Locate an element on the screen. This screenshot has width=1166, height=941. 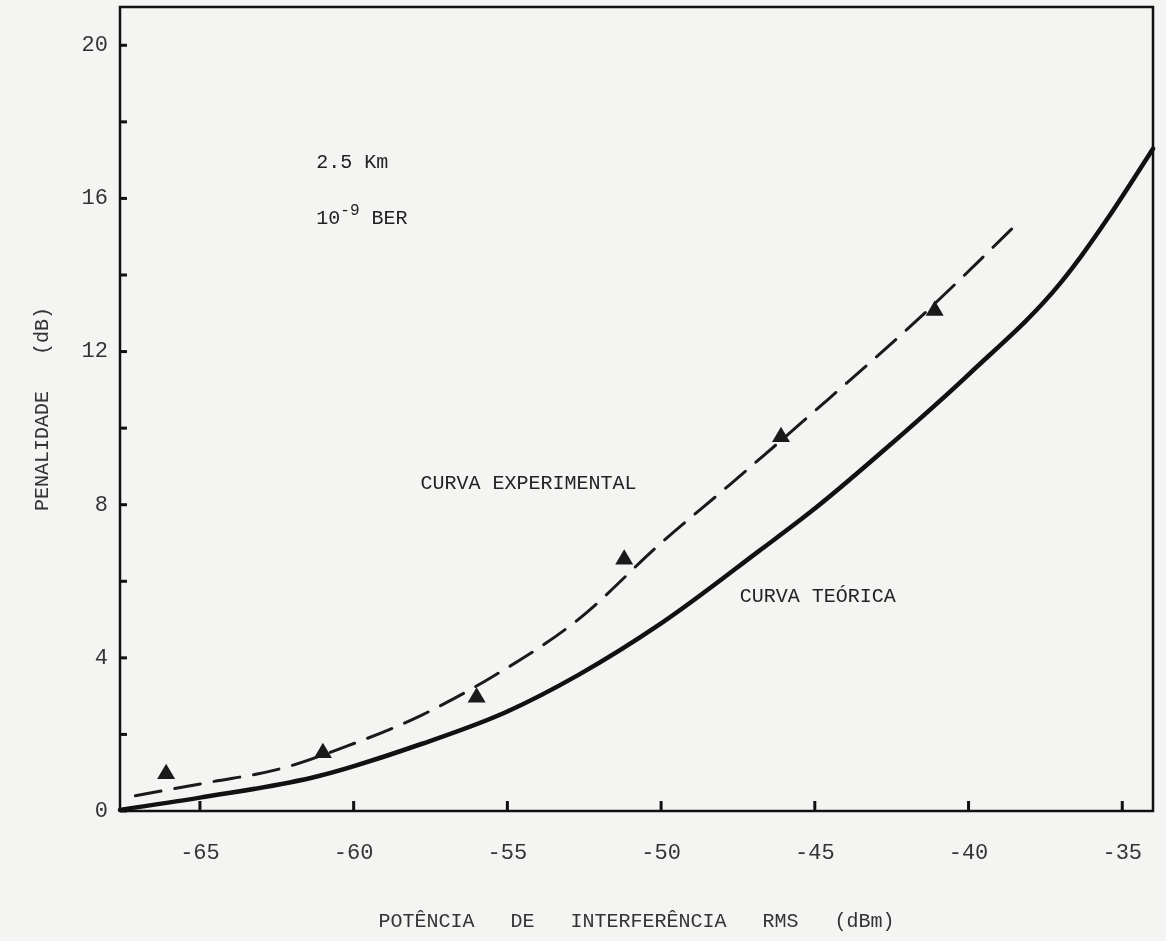
text: CURVA EXPERIMENTAL is located at coordinates (528, 484).